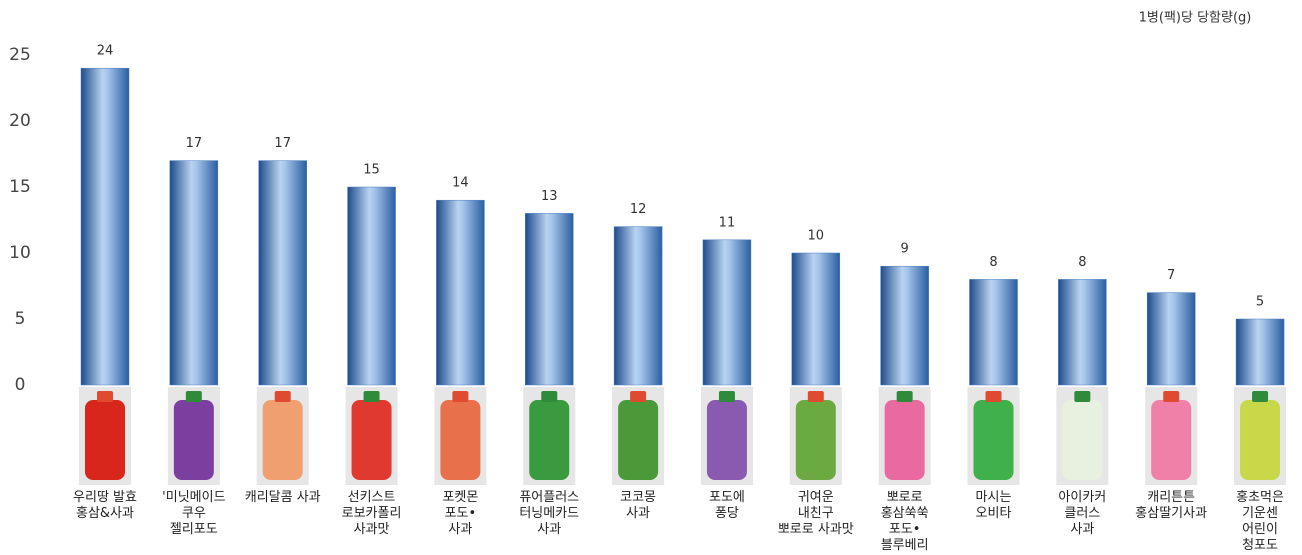 Image resolution: width=1302 pixels, height=555 pixels. What do you see at coordinates (1260, 302) in the screenshot?
I see `value-label: 5` at bounding box center [1260, 302].